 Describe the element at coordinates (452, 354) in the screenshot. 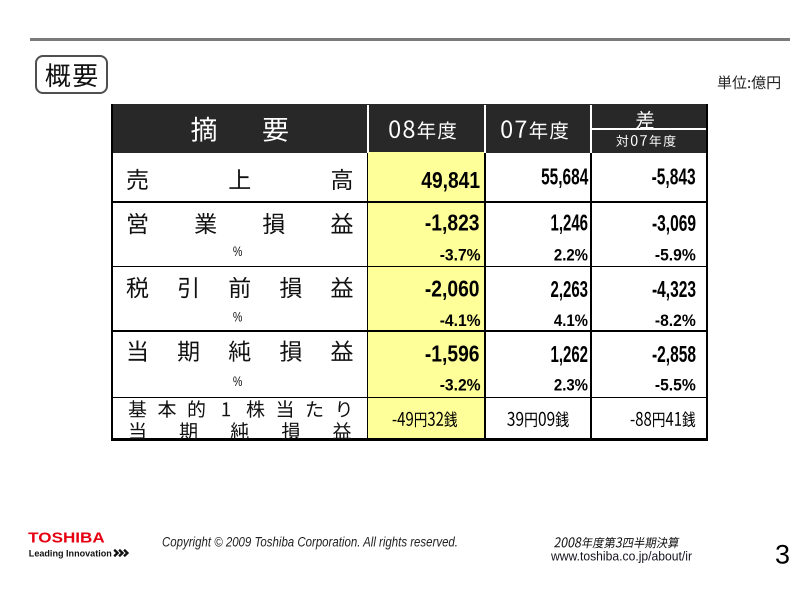

I see `svg-text: -1,596` at that location.